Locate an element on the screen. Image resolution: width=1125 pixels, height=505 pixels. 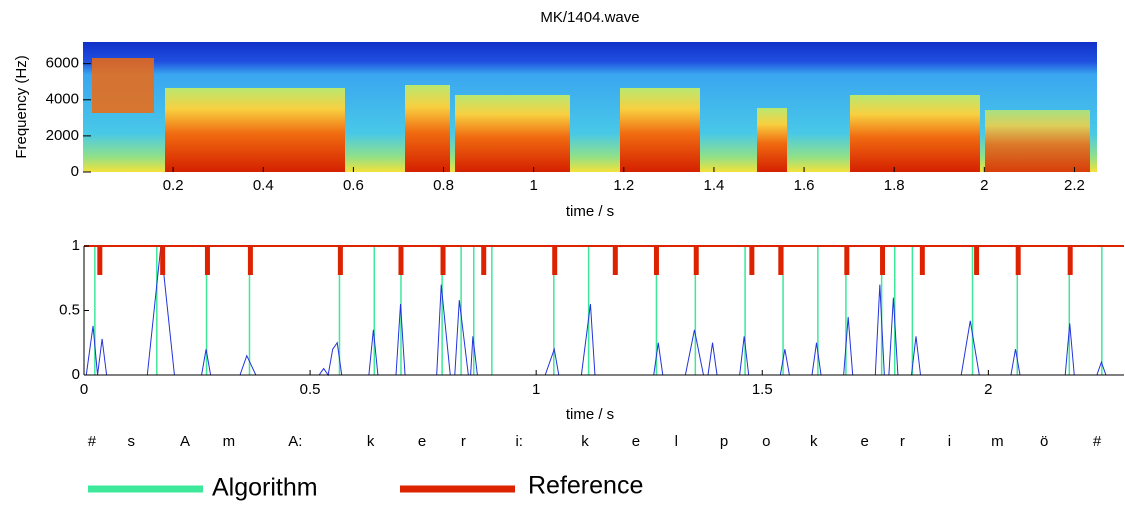
segment-label: i: is located at coordinates (519, 441).